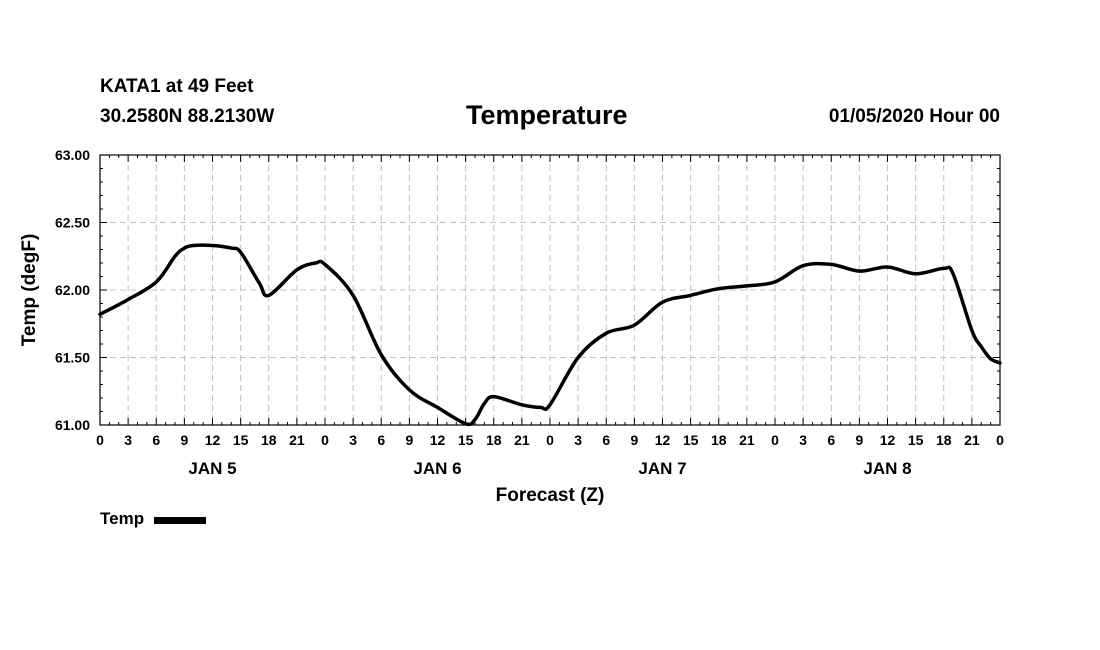 The image size is (1100, 650). What do you see at coordinates (914, 116) in the screenshot?
I see `forecast-datetime: 01/05/2020 Hour 00` at bounding box center [914, 116].